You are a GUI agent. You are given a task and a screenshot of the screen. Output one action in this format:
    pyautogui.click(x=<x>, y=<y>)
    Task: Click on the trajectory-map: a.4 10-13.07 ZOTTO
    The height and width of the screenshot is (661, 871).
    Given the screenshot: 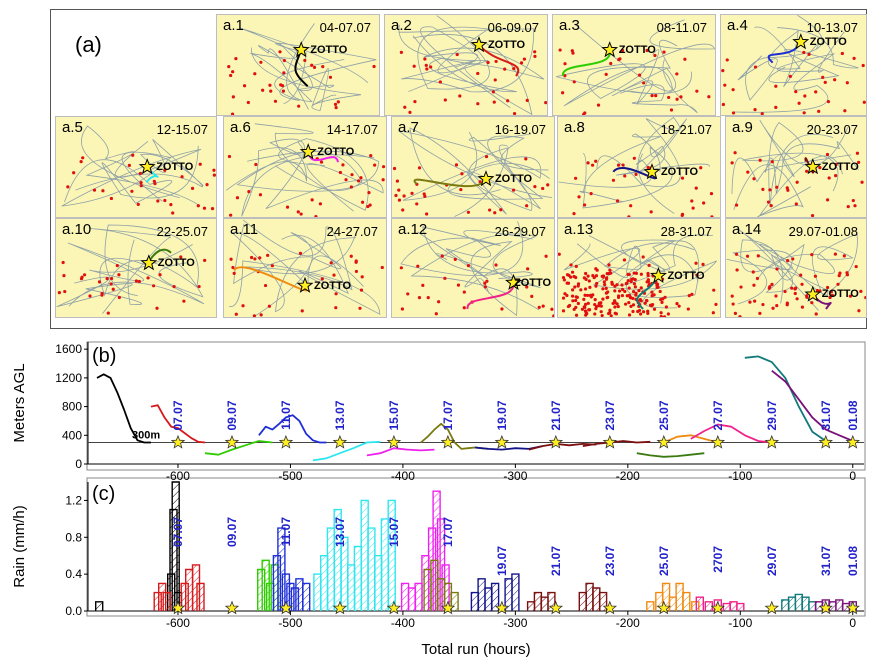 What is the action you would take?
    pyautogui.click(x=793, y=65)
    